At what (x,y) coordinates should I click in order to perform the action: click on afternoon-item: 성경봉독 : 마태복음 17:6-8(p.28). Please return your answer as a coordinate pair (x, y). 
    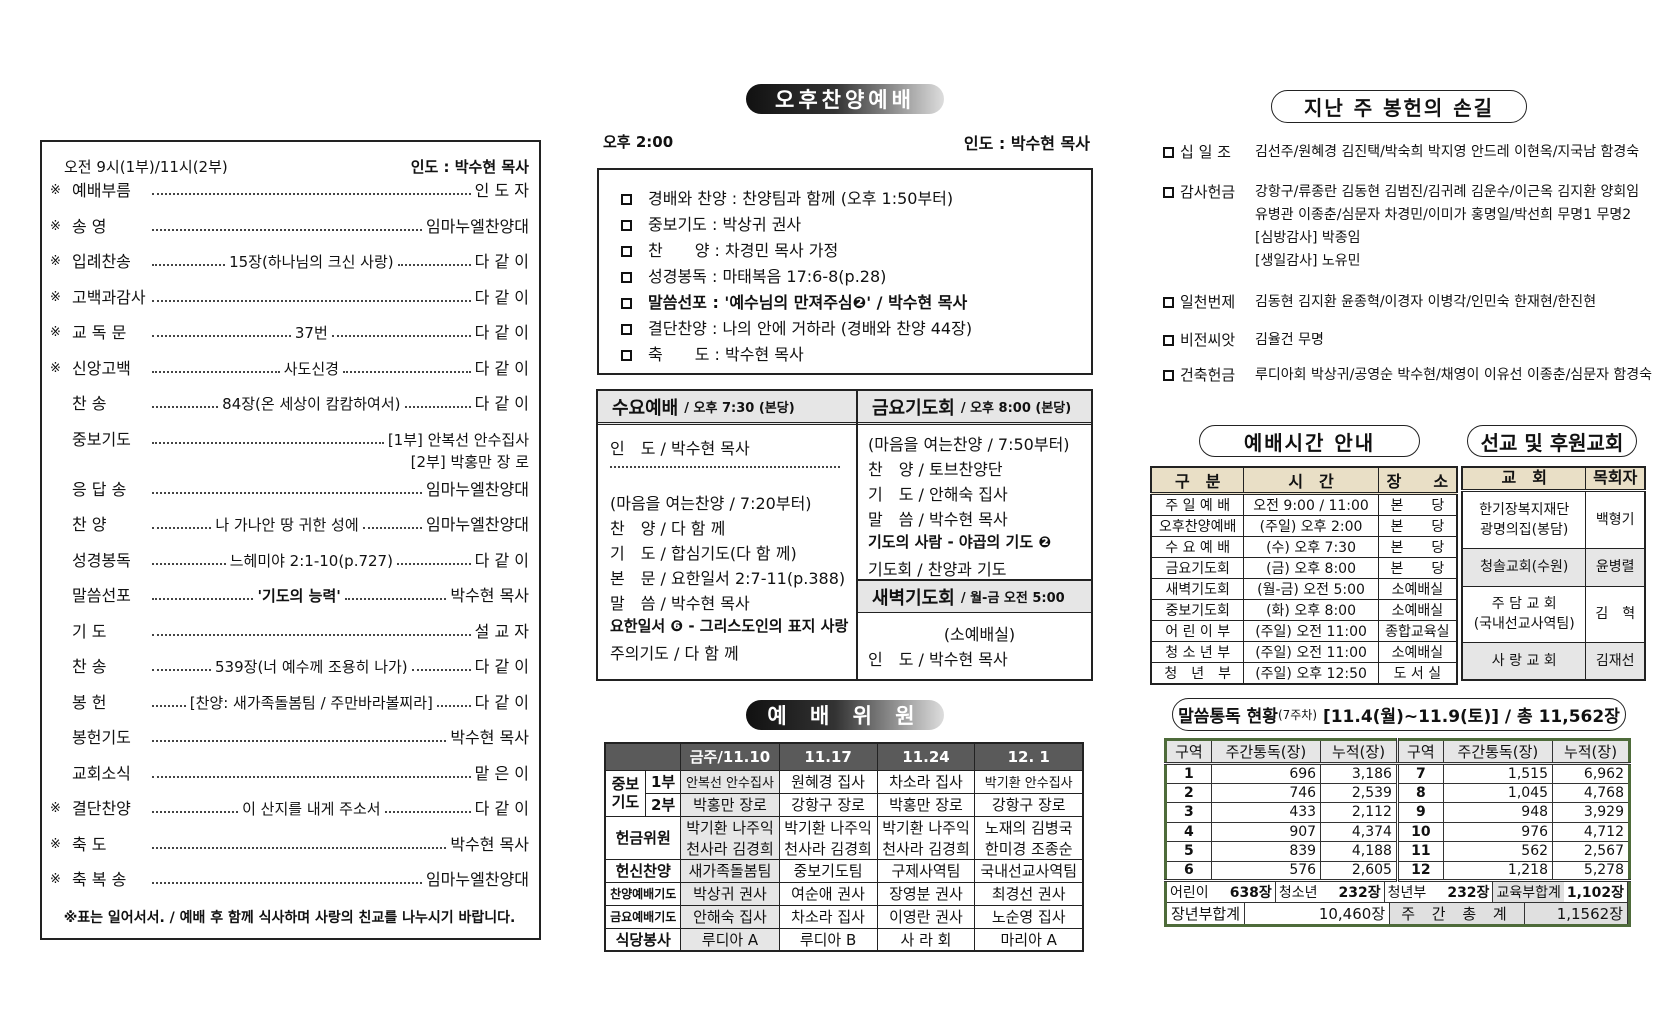
    Looking at the image, I should click on (856, 276).